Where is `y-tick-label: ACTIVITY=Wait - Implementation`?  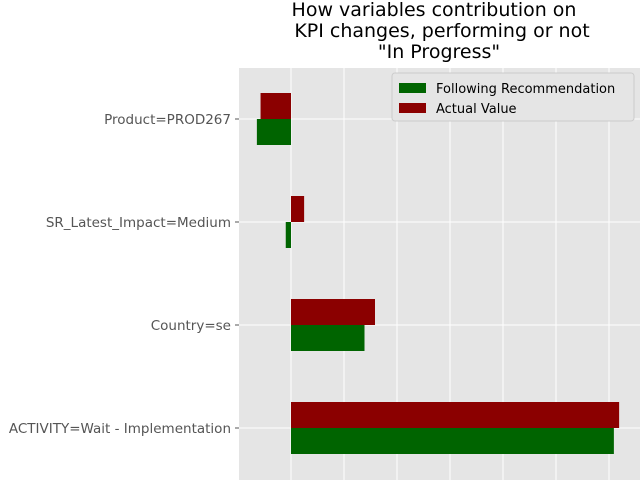 y-tick-label: ACTIVITY=Wait - Implementation is located at coordinates (120, 429).